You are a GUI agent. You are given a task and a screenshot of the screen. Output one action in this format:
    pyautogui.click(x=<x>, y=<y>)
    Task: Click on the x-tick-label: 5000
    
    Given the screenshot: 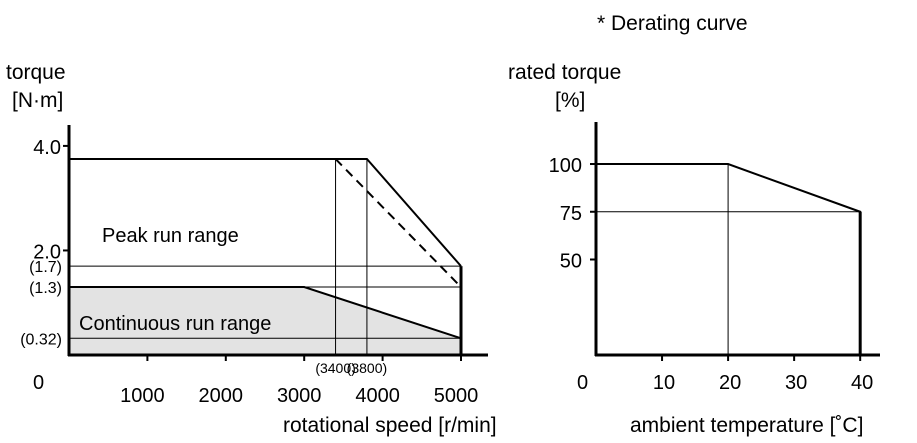 What is the action you would take?
    pyautogui.click(x=456, y=396)
    